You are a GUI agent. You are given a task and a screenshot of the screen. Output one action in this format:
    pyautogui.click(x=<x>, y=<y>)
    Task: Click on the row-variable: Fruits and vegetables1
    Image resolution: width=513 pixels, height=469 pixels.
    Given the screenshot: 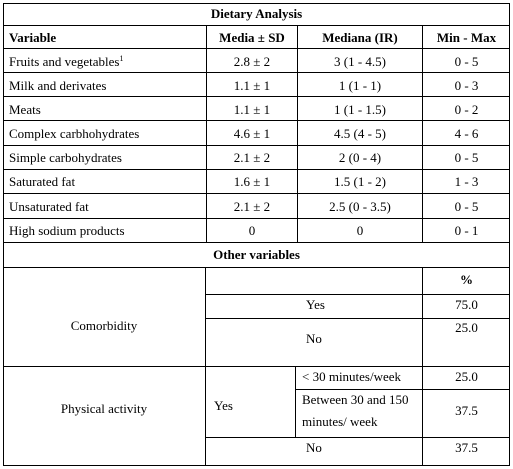 What is the action you would take?
    pyautogui.click(x=66, y=61)
    